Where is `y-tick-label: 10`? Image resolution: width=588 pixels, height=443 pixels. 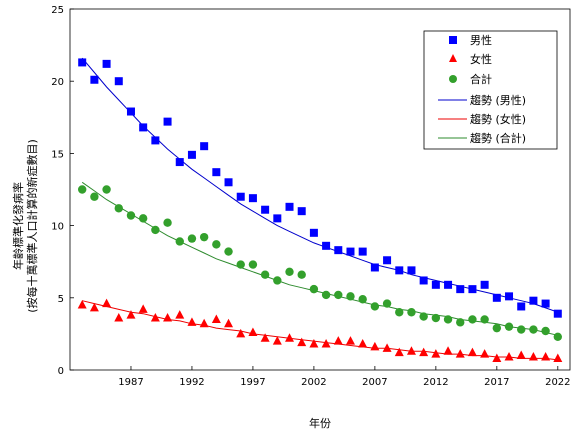
y-tick-label: 10 is located at coordinates (57, 227).